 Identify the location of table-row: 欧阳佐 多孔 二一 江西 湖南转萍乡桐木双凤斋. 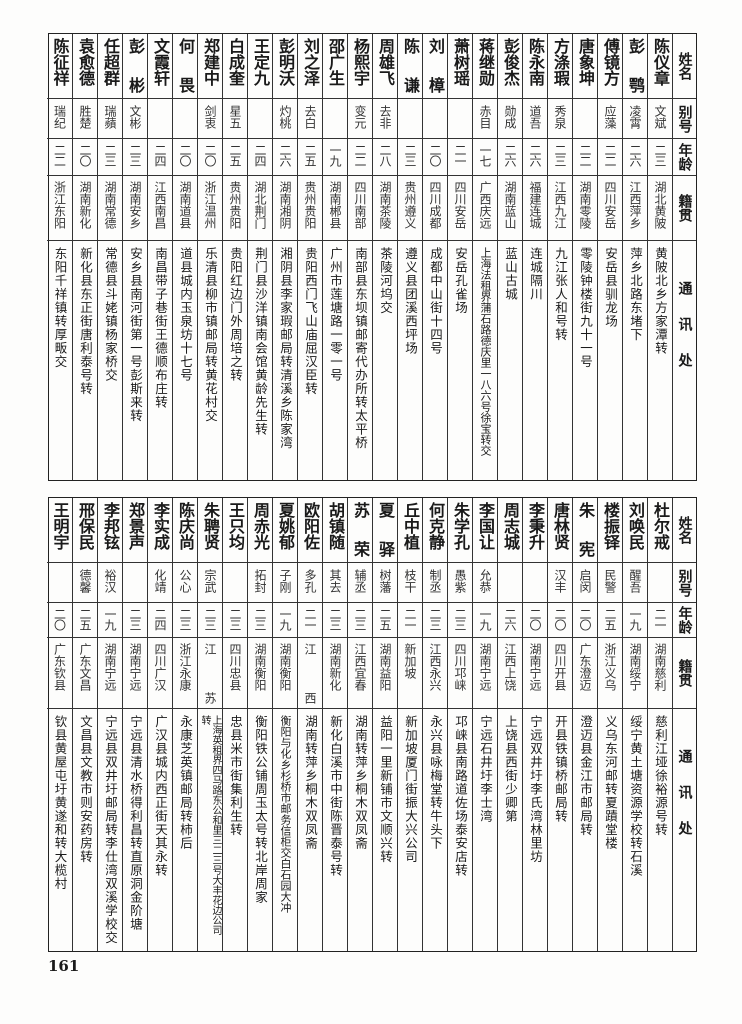
(309, 724).